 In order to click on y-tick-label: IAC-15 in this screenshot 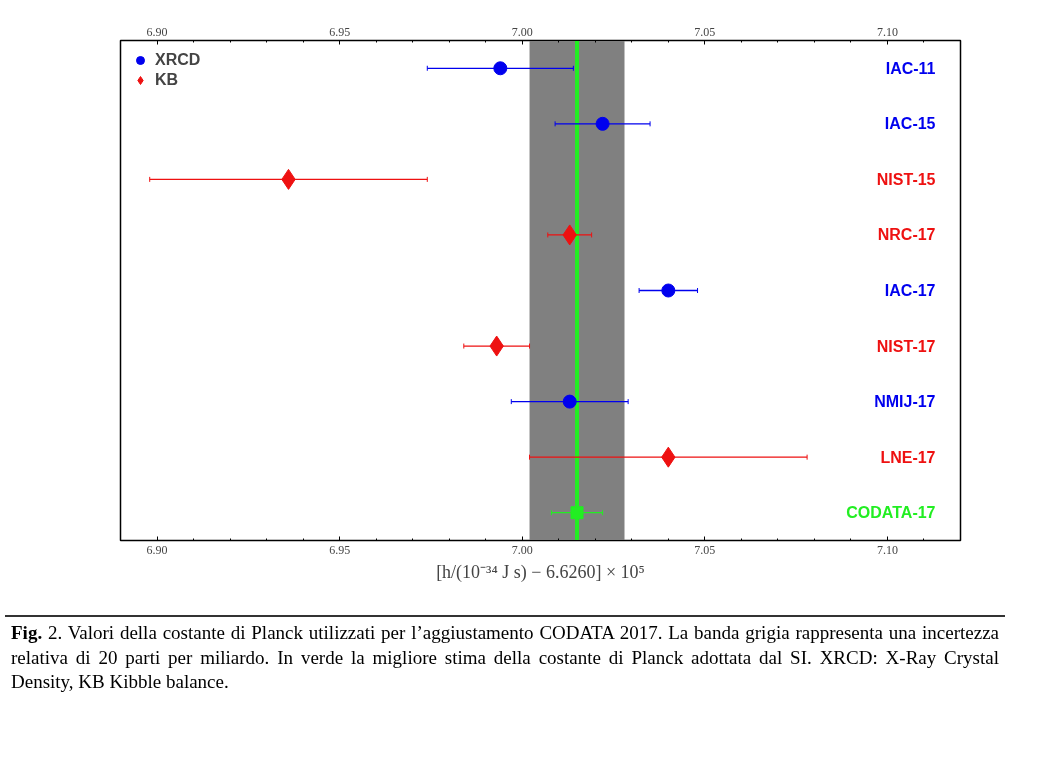, I will do `click(910, 124)`.